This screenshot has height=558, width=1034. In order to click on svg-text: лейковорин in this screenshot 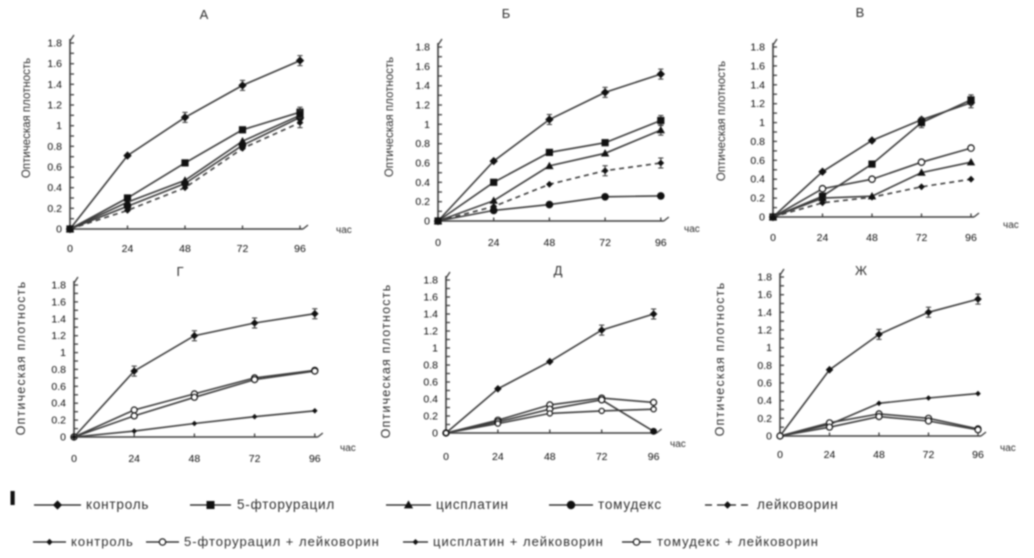, I will do `click(798, 504)`.